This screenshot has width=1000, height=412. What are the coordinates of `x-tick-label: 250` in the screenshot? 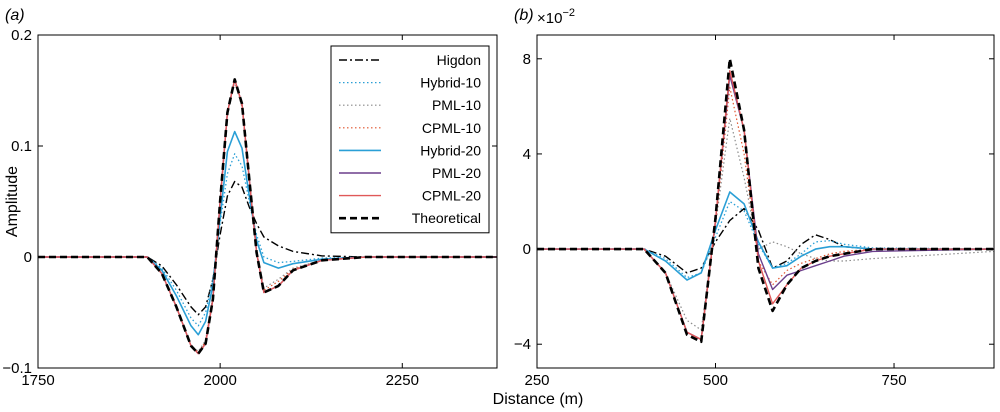 It's located at (536, 380).